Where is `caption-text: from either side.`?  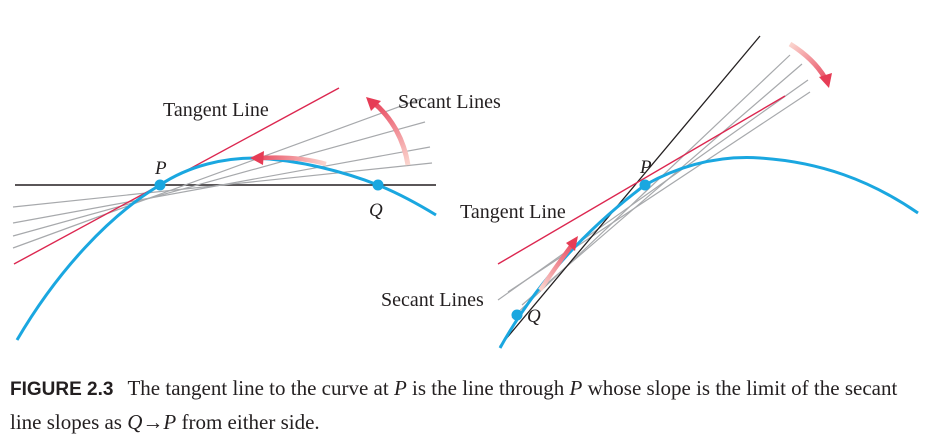 caption-text: from either side. is located at coordinates (248, 422).